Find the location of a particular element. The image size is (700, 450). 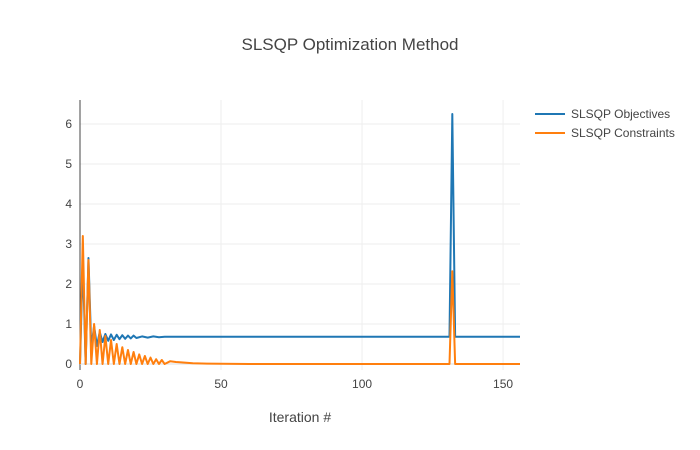

x-tick-label: 150 is located at coordinates (503, 384).